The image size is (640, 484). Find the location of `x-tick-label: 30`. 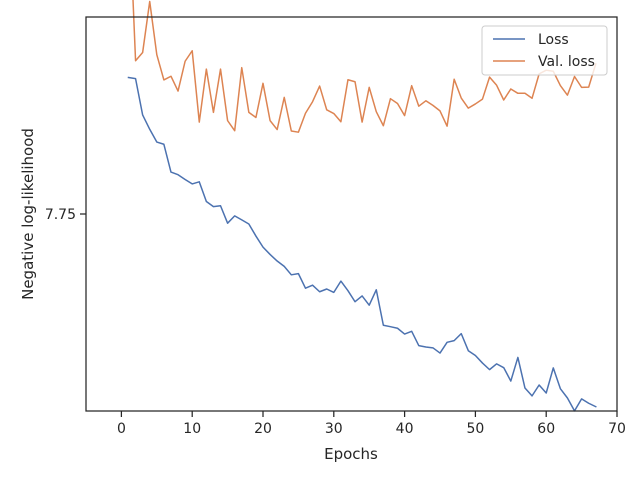

x-tick-label: 30 is located at coordinates (334, 429).